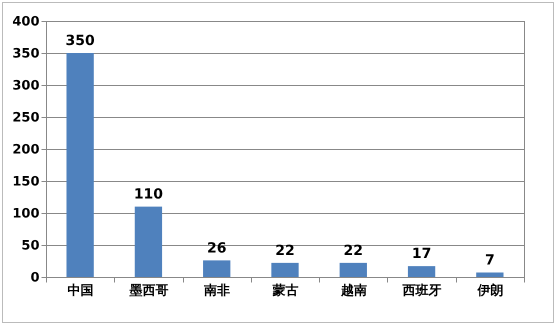 The width and height of the screenshot is (560, 329). What do you see at coordinates (26, 182) in the screenshot?
I see `y-tick-label: 150` at bounding box center [26, 182].